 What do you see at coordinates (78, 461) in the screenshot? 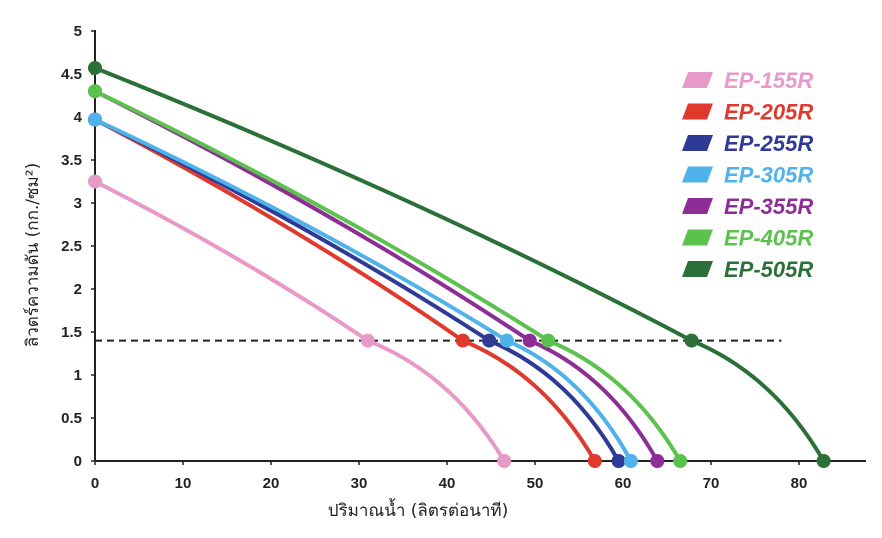
I see `y-tick-label: 0` at bounding box center [78, 461].